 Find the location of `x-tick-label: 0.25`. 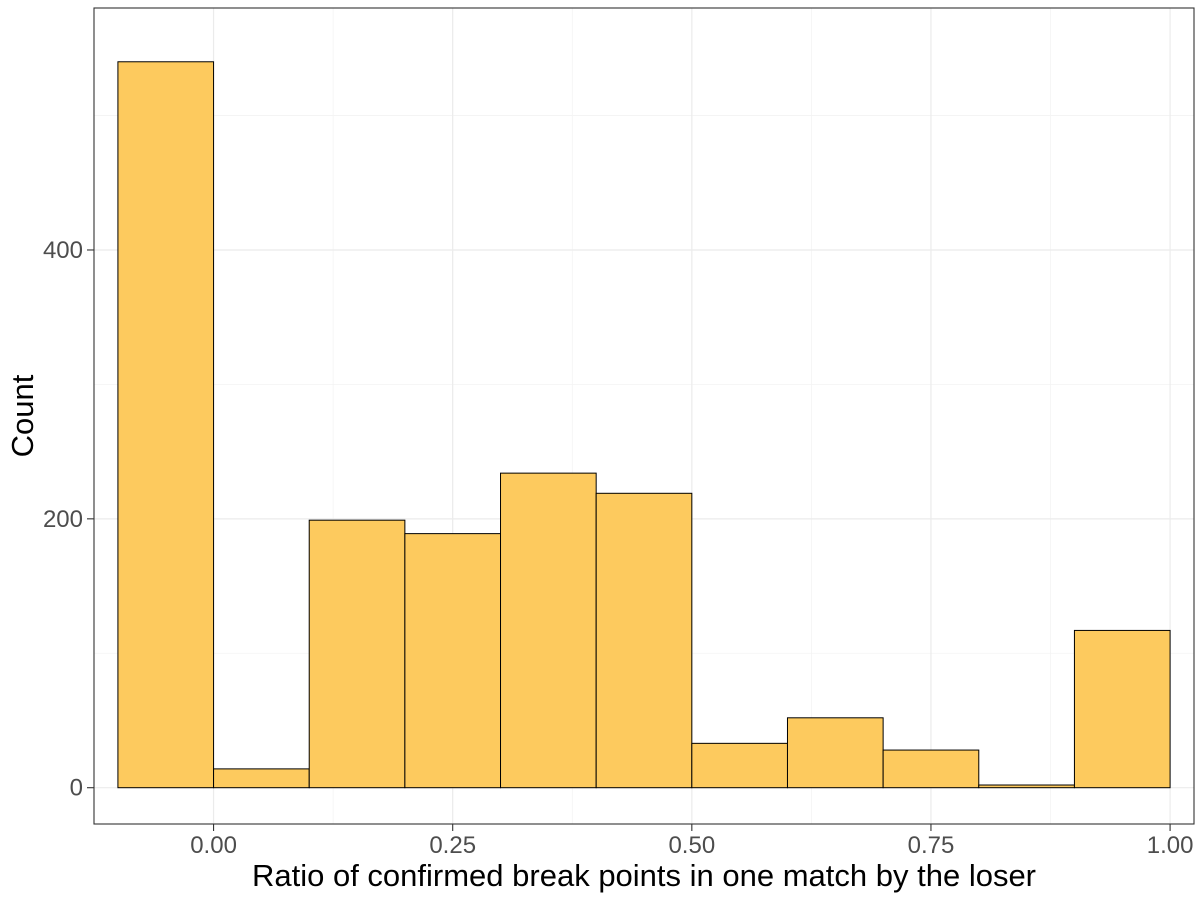

x-tick-label: 0.25 is located at coordinates (452, 845).